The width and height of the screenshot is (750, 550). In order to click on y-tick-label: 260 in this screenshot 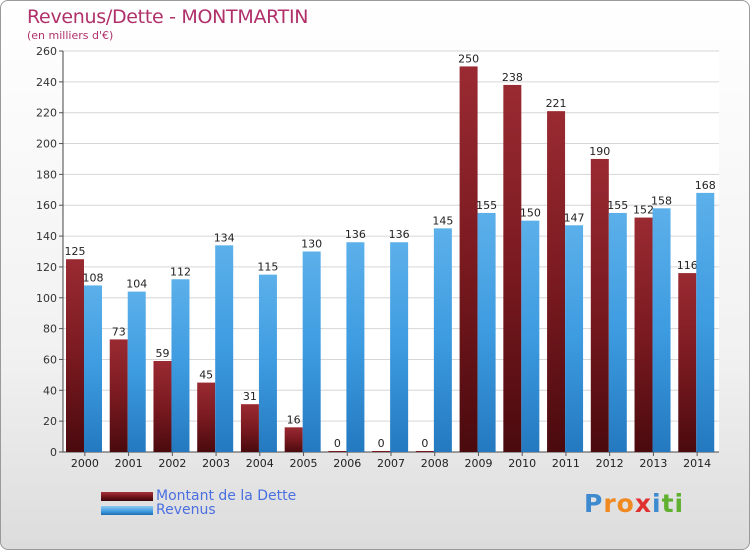, I will do `click(46, 51)`.